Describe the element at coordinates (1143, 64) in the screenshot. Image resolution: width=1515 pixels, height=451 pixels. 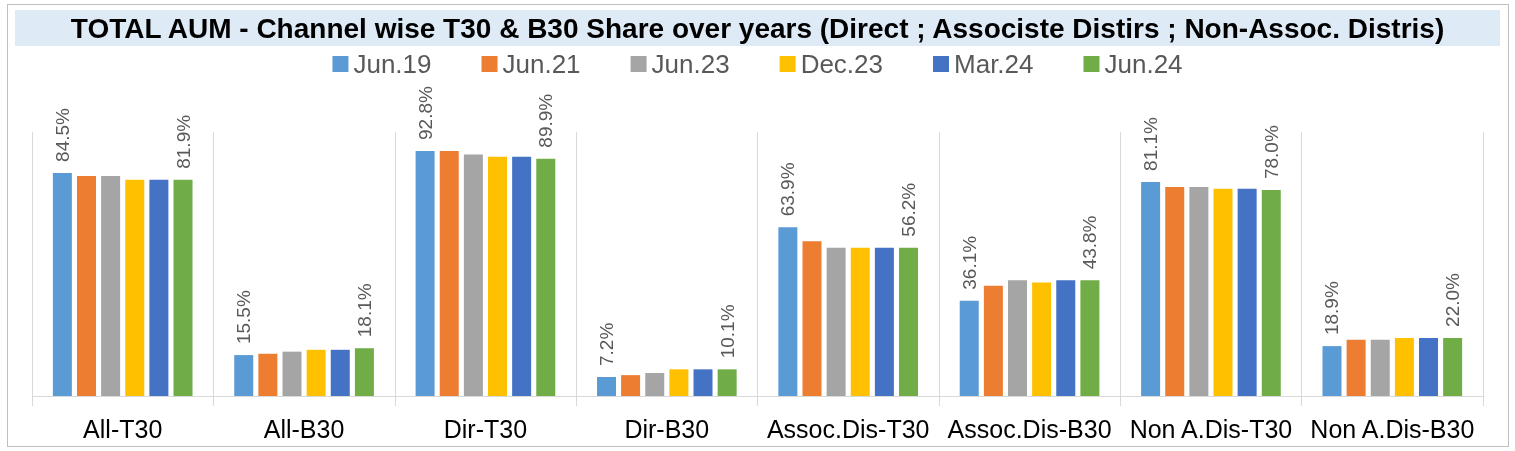
I see `legend-label: Jun.24` at that location.